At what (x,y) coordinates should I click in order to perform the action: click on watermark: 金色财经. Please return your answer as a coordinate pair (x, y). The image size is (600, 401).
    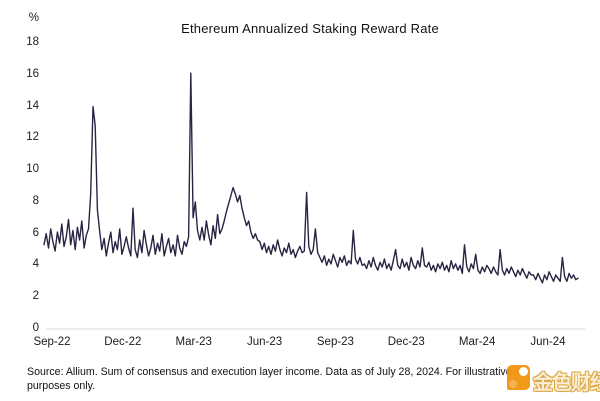
    Looking at the image, I should click on (552, 380).